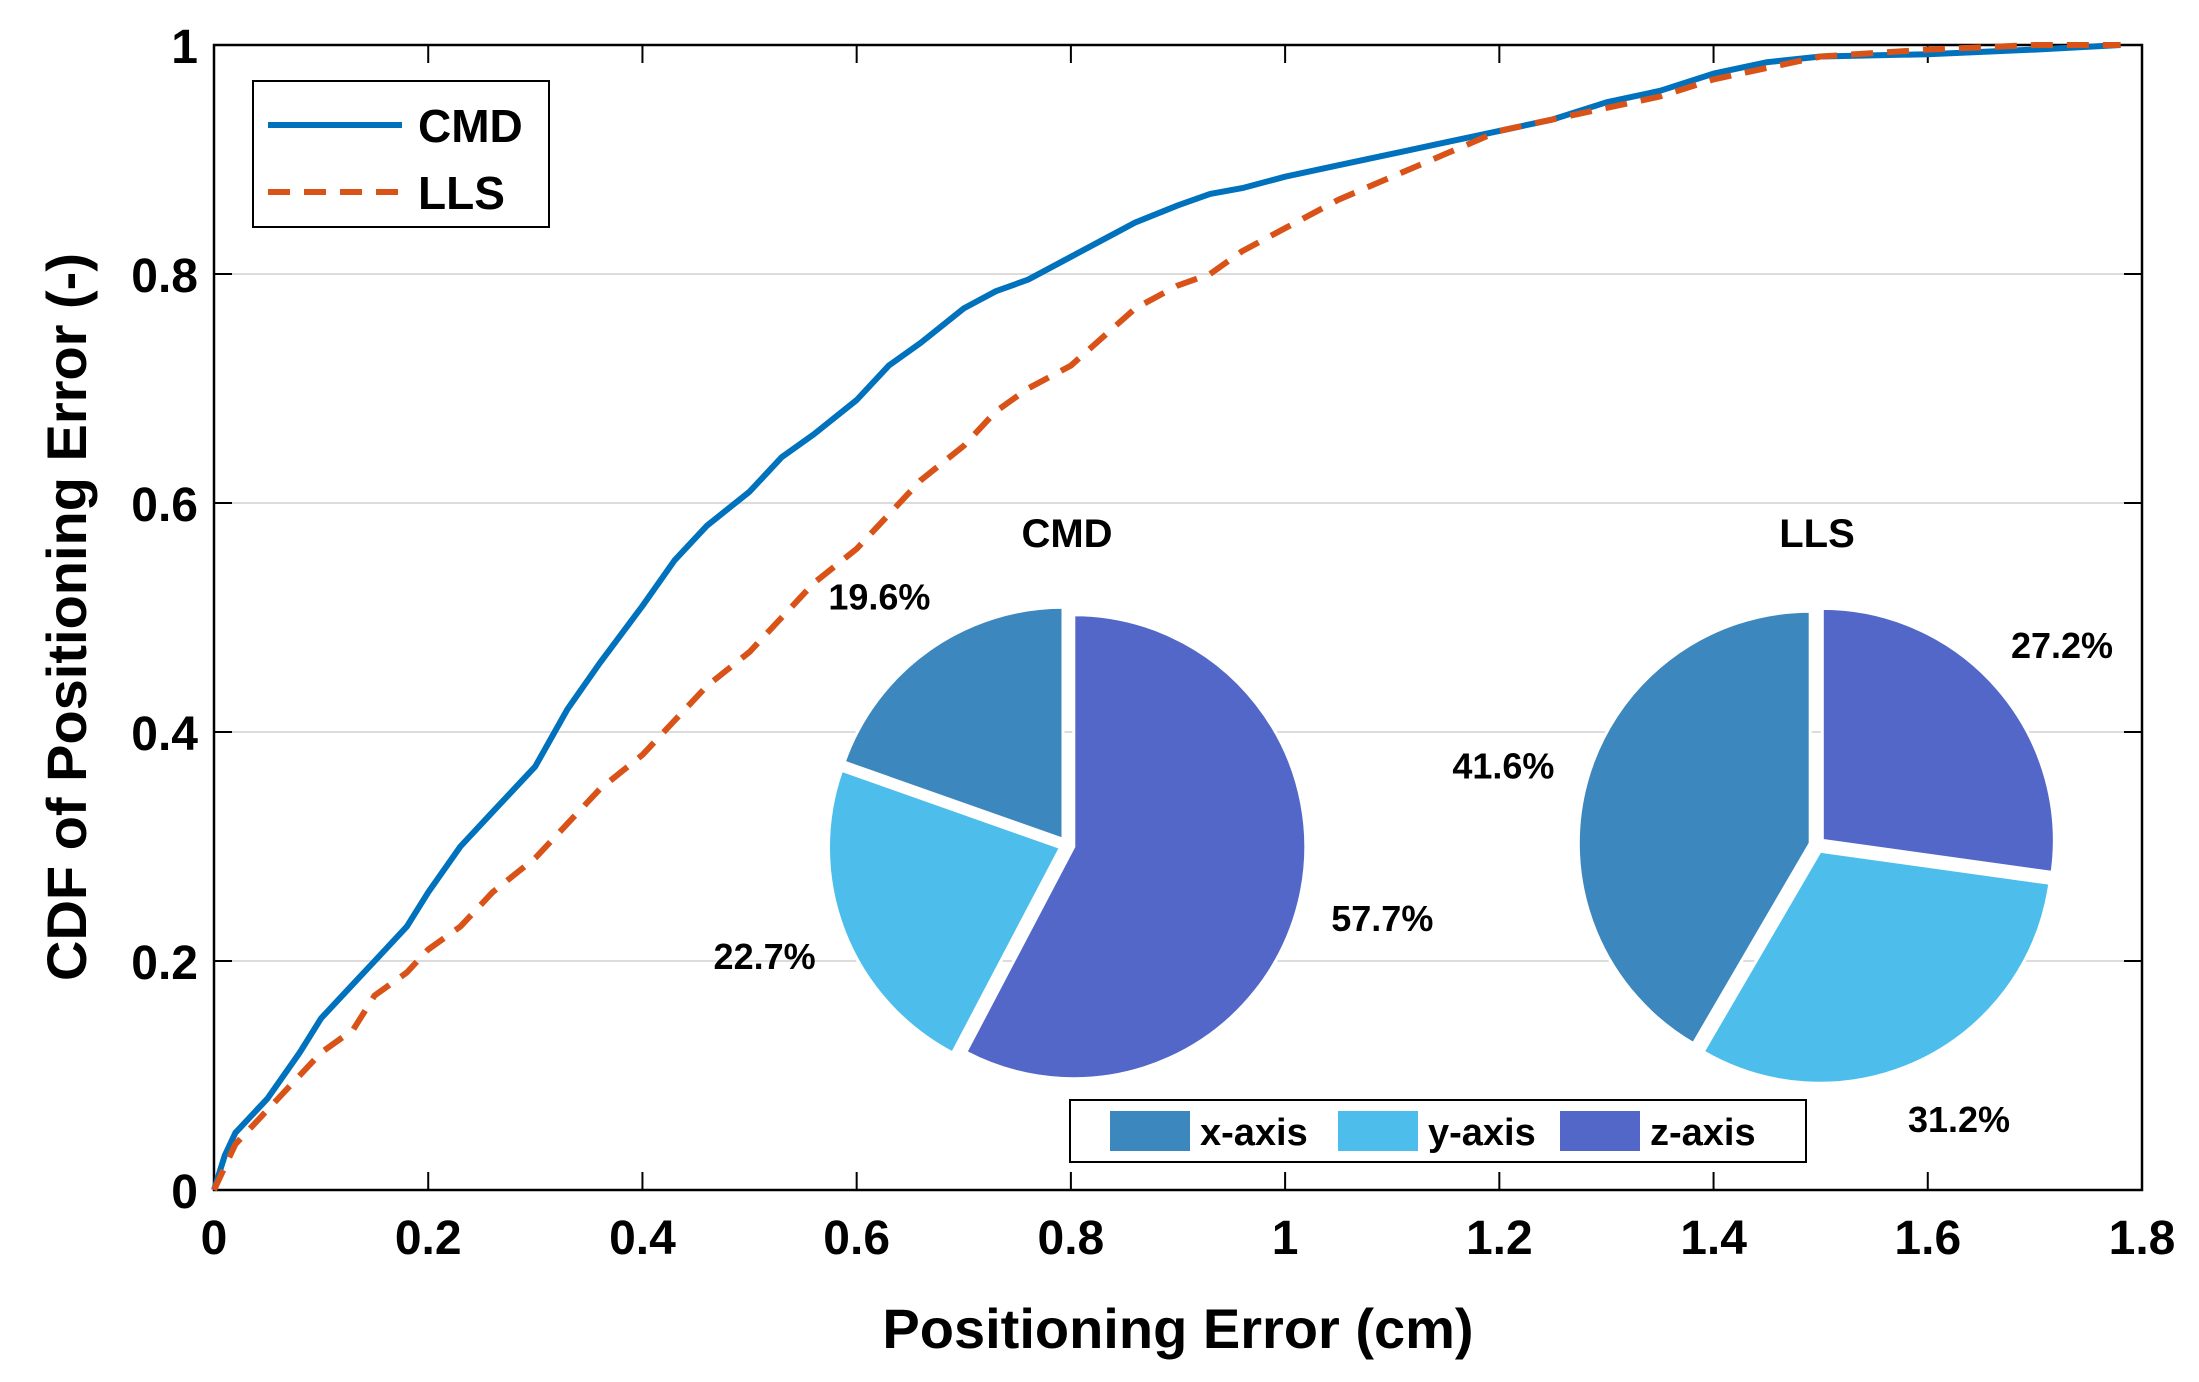 This screenshot has width=2199, height=1382. What do you see at coordinates (1066, 534) in the screenshot?
I see `pie-cmd-title: CMD` at bounding box center [1066, 534].